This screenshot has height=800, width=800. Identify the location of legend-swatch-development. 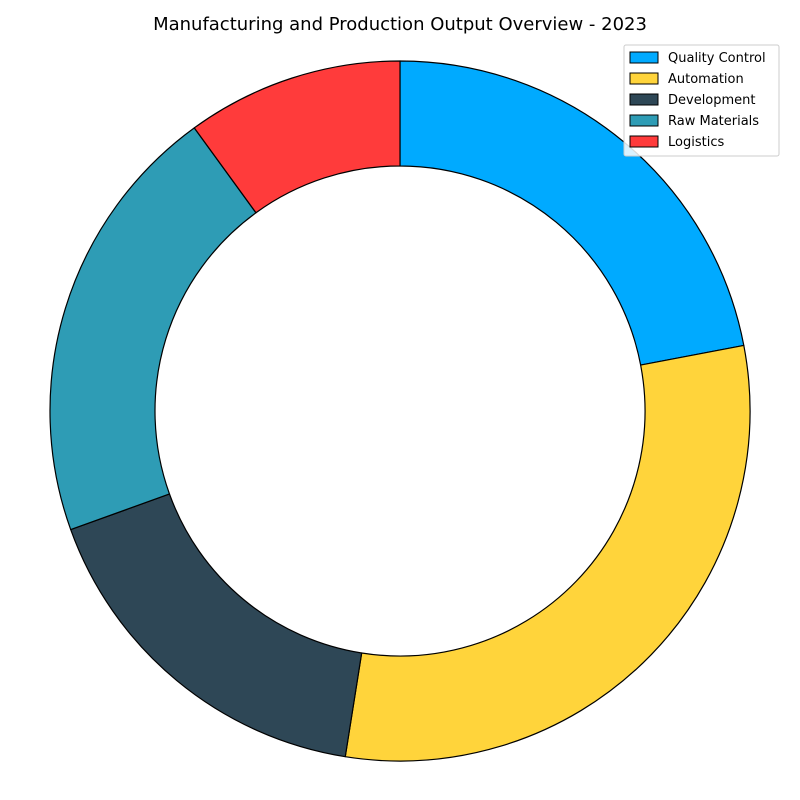
(644, 99).